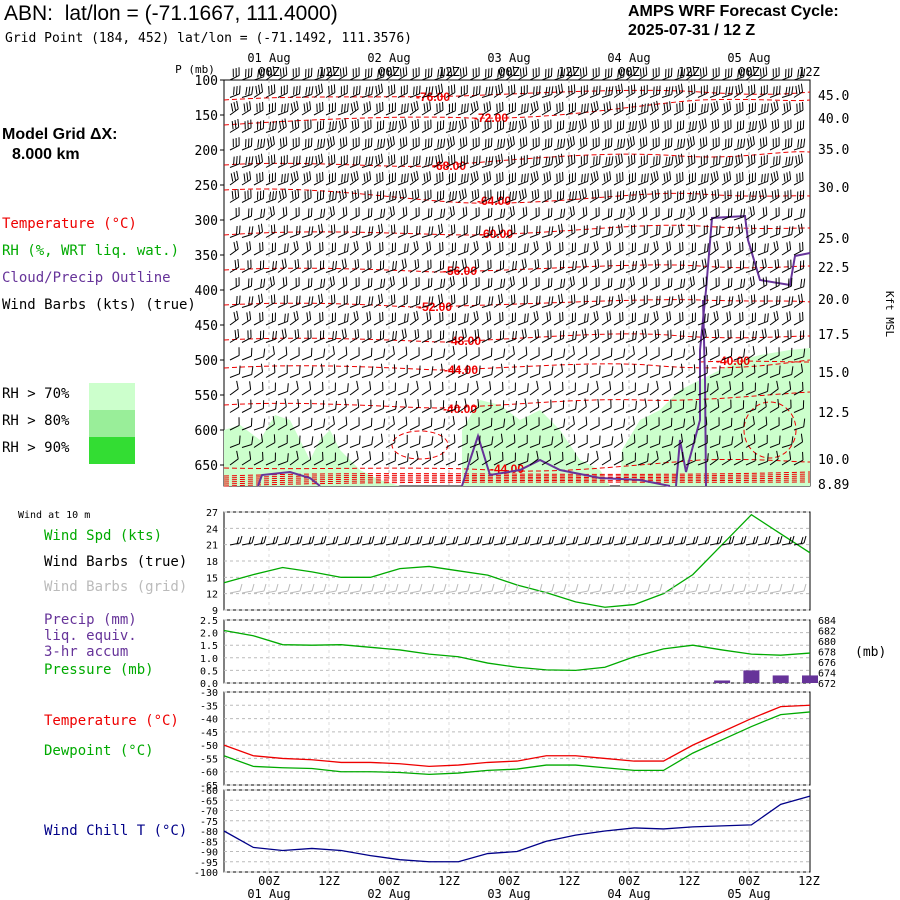 The height and width of the screenshot is (900, 900). I want to click on pressure-y2-tick: 674, so click(827, 674).